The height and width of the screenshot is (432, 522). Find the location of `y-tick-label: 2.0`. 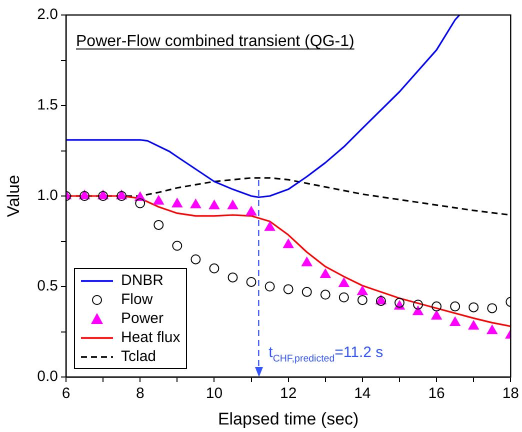

y-tick-label: 2.0 is located at coordinates (47, 15).